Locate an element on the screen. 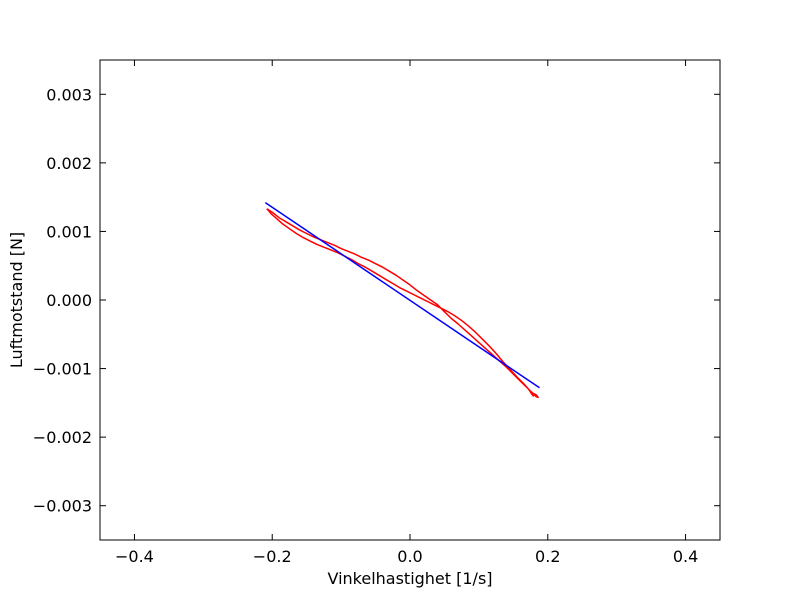 The image size is (800, 604). y-tick-label: 0.001 is located at coordinates (69, 231).